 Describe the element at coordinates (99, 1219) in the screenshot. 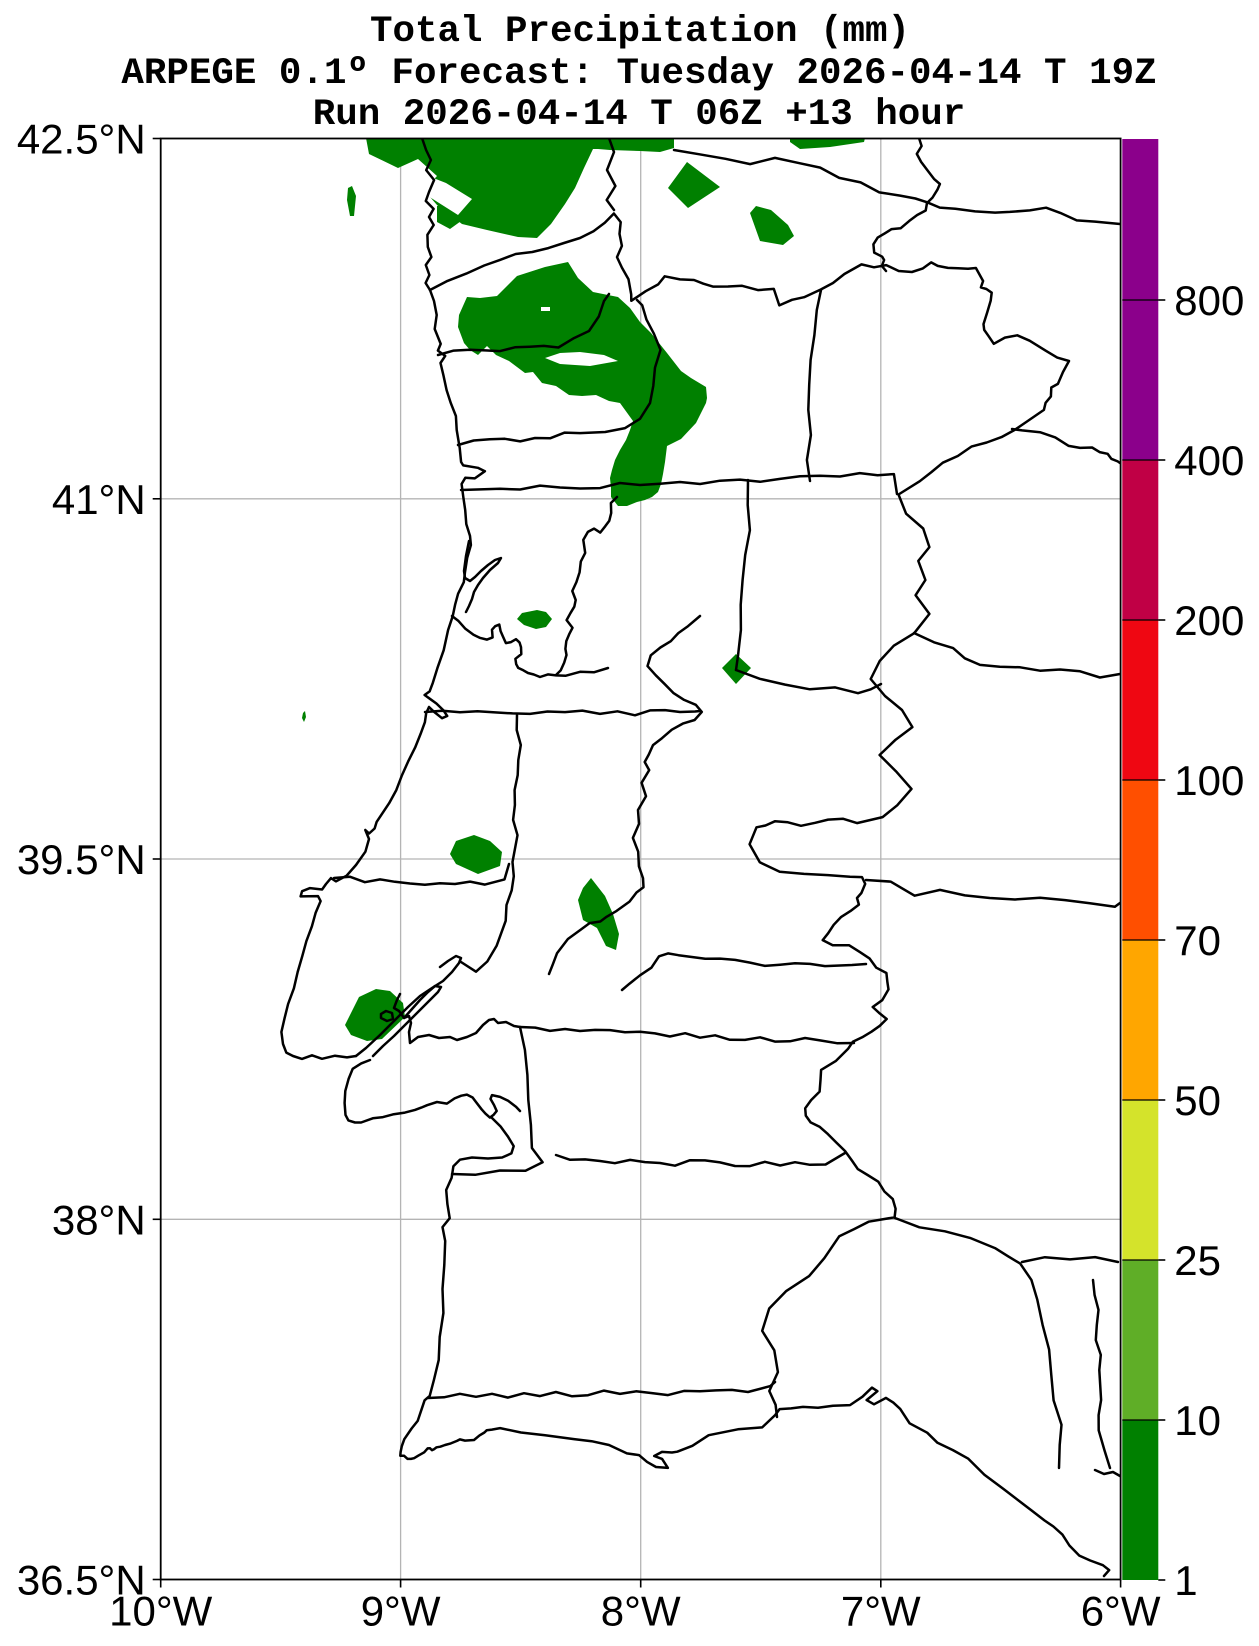

I see `svg-text: 38°N` at that location.